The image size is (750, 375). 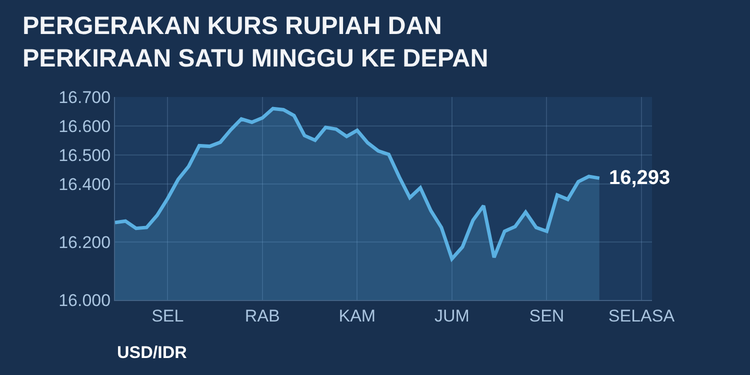 What do you see at coordinates (639, 178) in the screenshot?
I see `annotation: 16,293` at bounding box center [639, 178].